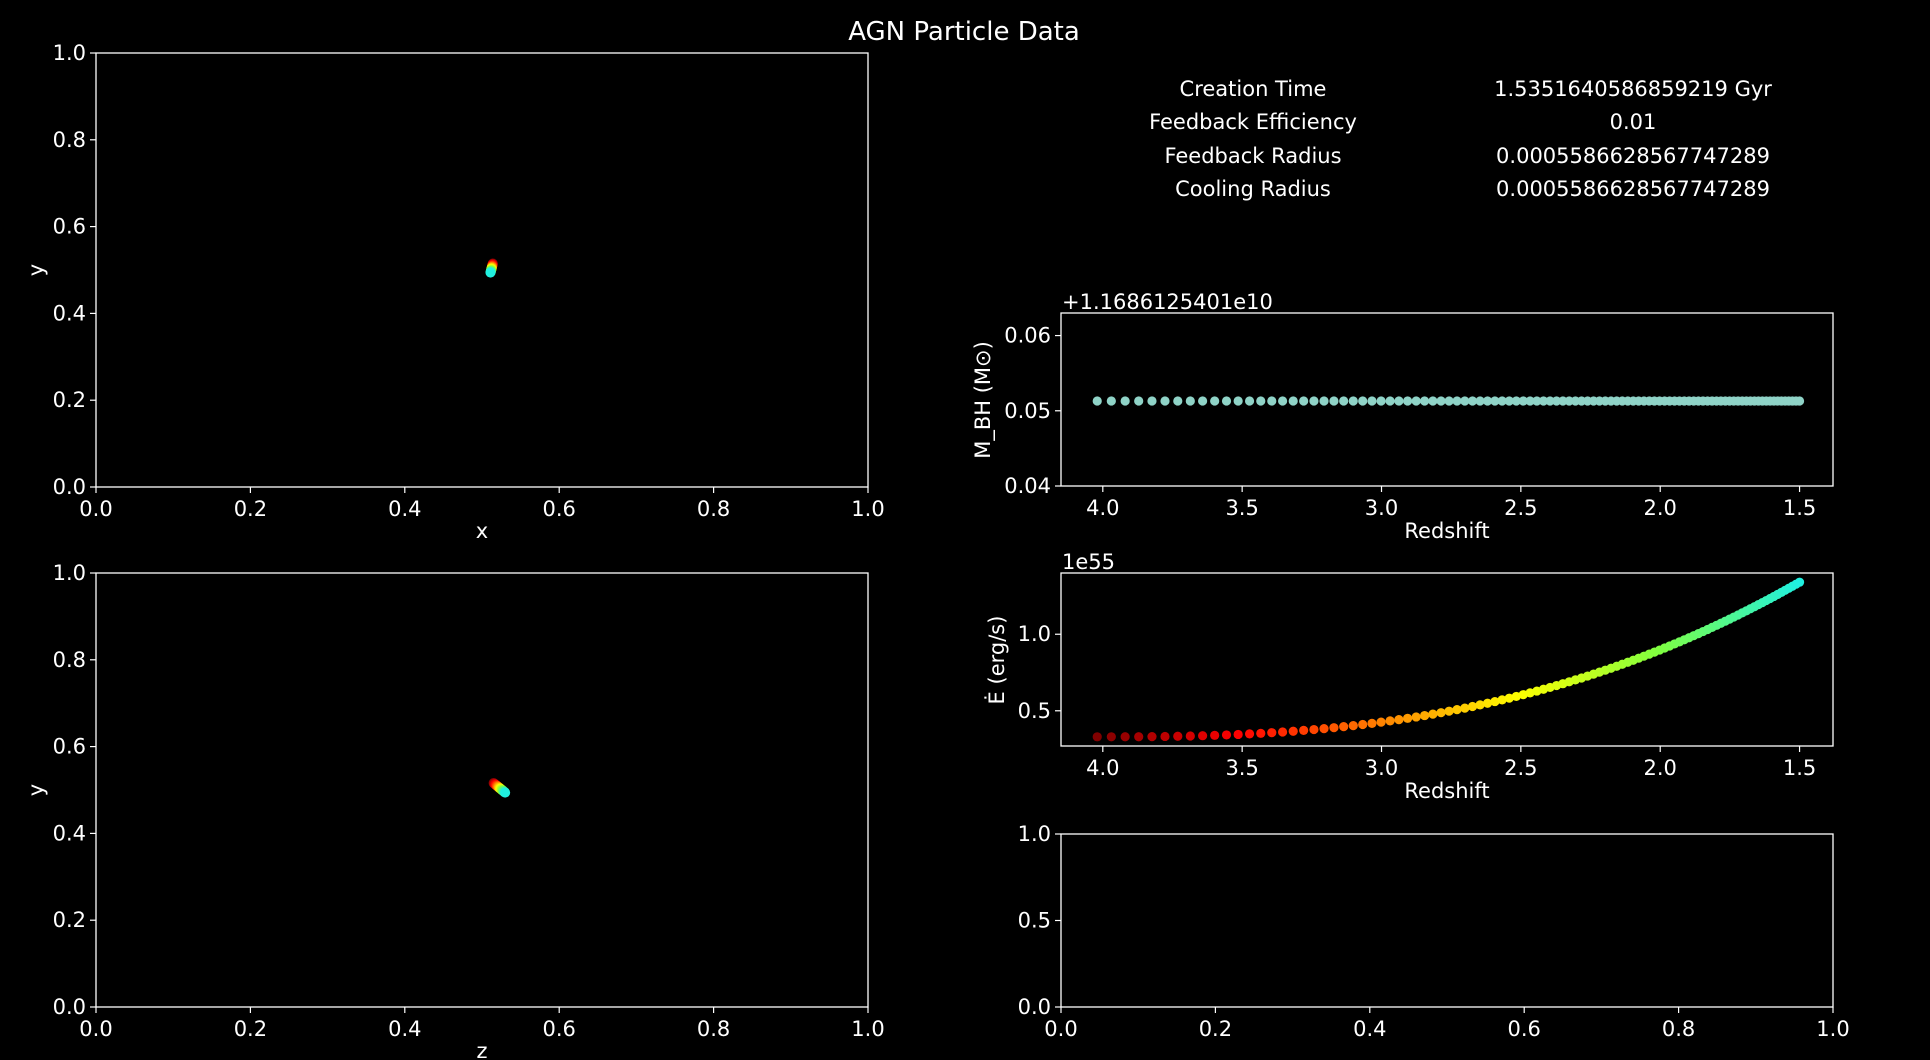  What do you see at coordinates (1832, 1029) in the screenshot?
I see `x-tick-label: 1.0` at bounding box center [1832, 1029].